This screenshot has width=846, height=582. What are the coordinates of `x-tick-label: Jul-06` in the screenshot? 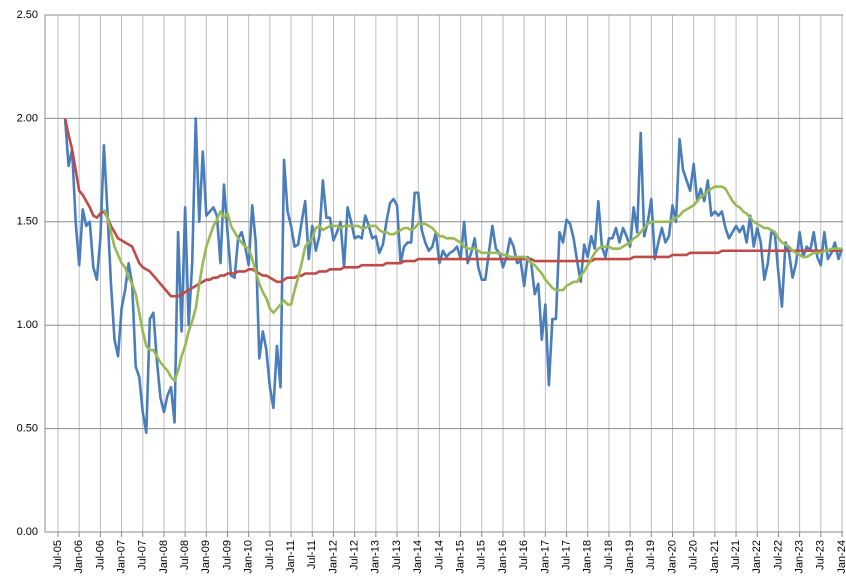 It's located at (100, 555).